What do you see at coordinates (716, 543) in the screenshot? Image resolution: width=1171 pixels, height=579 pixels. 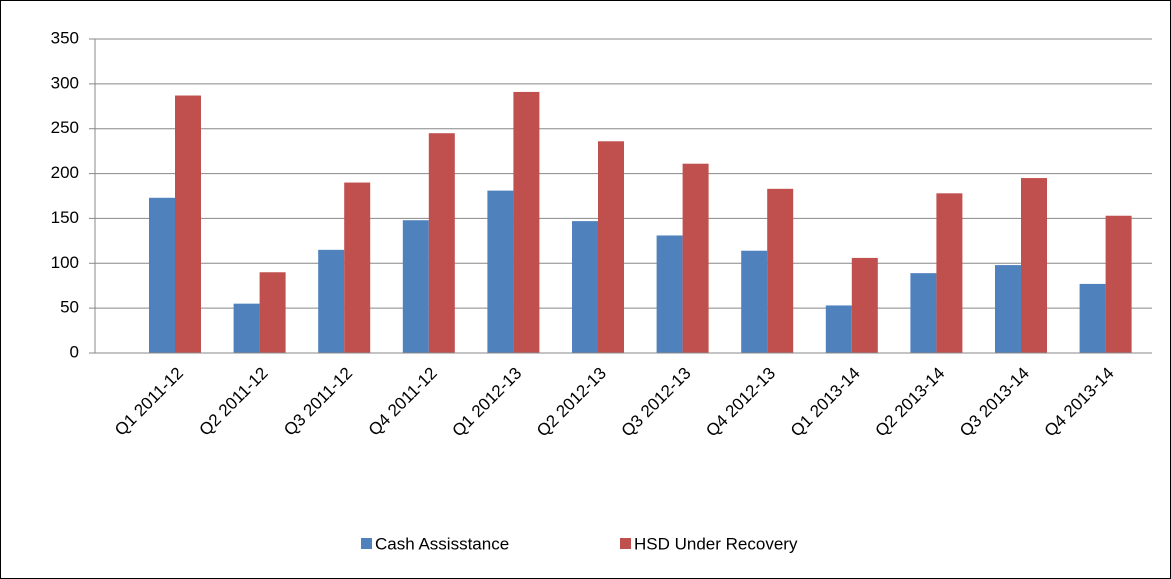 I see `legend-label: HSD Under Recovery` at bounding box center [716, 543].